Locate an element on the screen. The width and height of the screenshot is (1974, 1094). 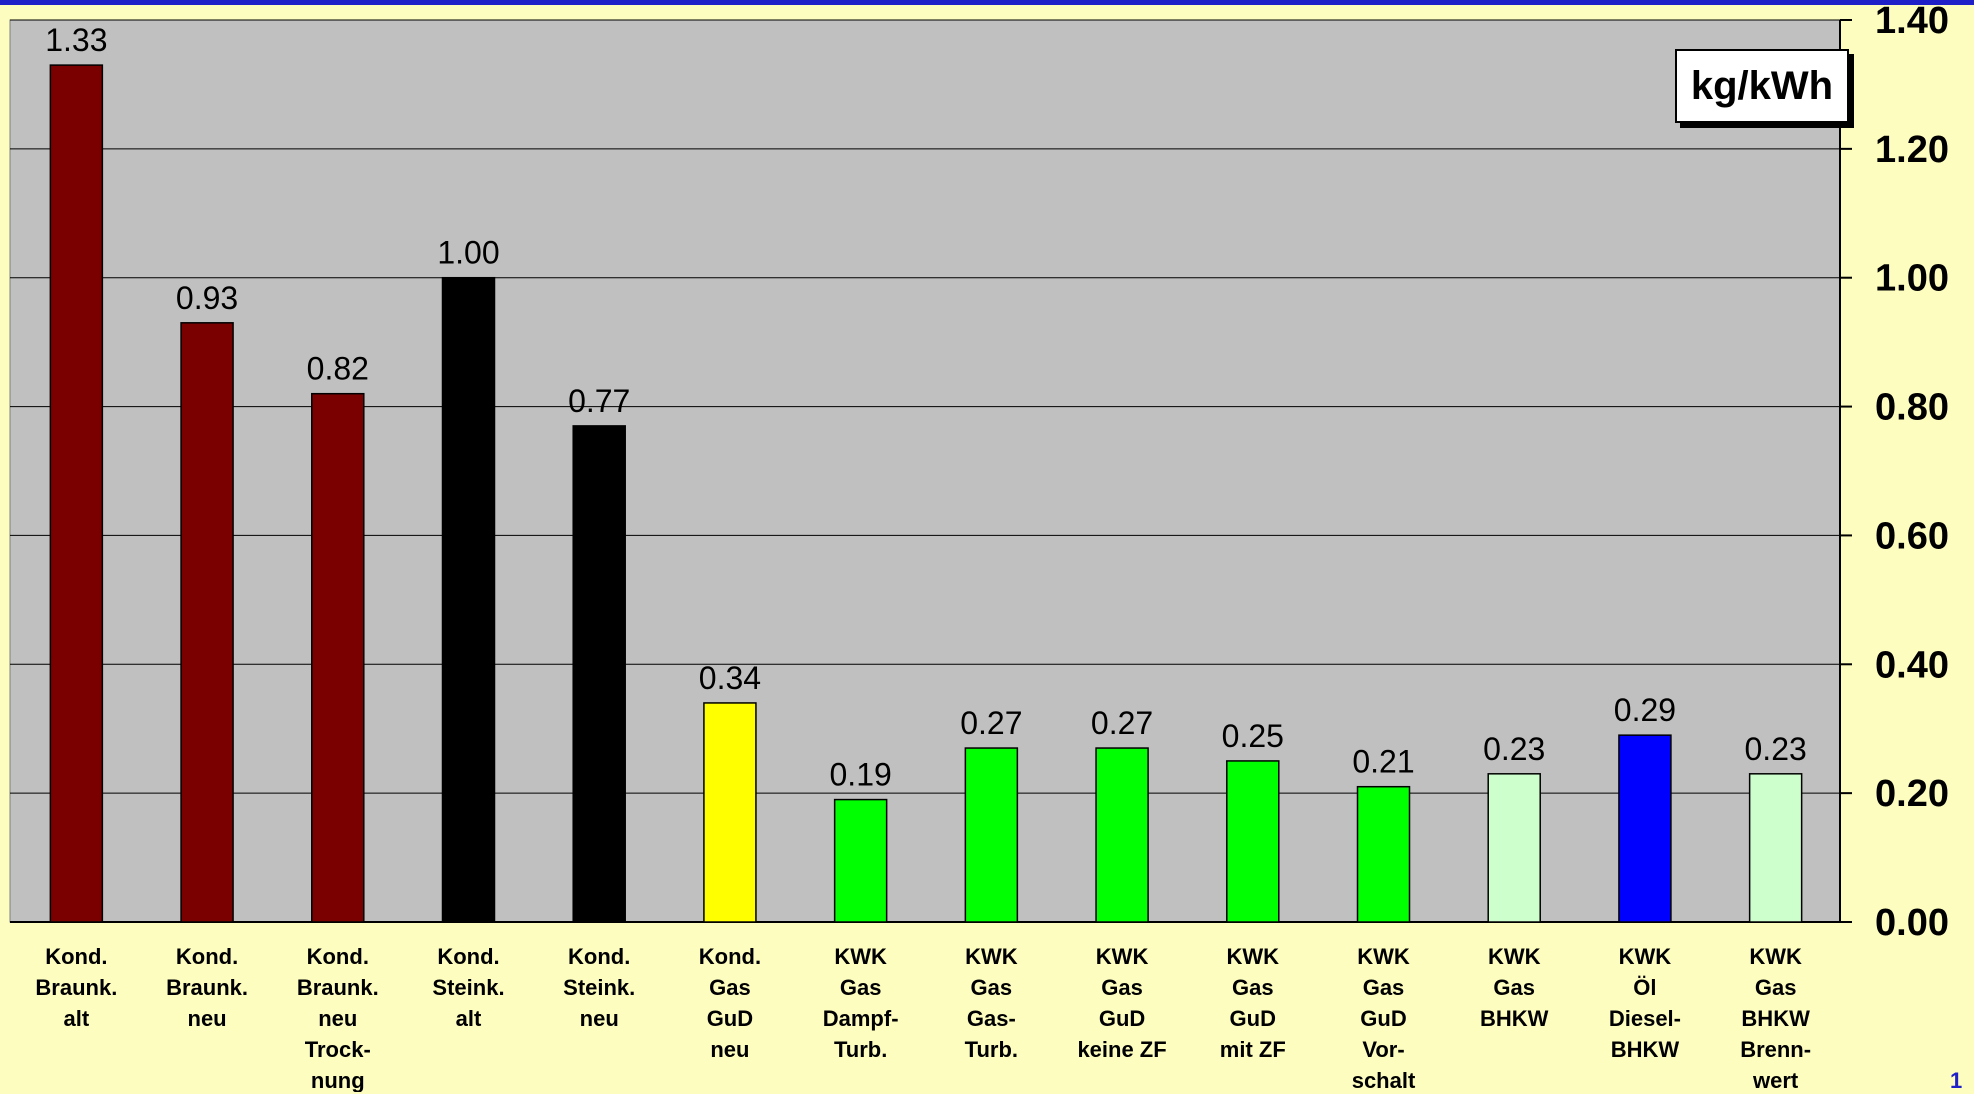
x-tick-label: Kond. Steink. alt is located at coordinates (468, 987).